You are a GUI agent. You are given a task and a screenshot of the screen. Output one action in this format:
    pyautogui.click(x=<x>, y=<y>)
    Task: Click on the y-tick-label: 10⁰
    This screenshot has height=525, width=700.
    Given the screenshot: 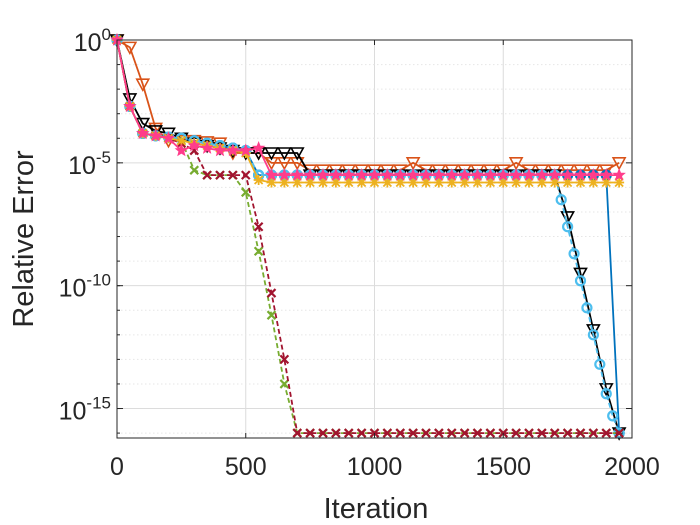 What is the action you would take?
    pyautogui.click(x=92, y=41)
    